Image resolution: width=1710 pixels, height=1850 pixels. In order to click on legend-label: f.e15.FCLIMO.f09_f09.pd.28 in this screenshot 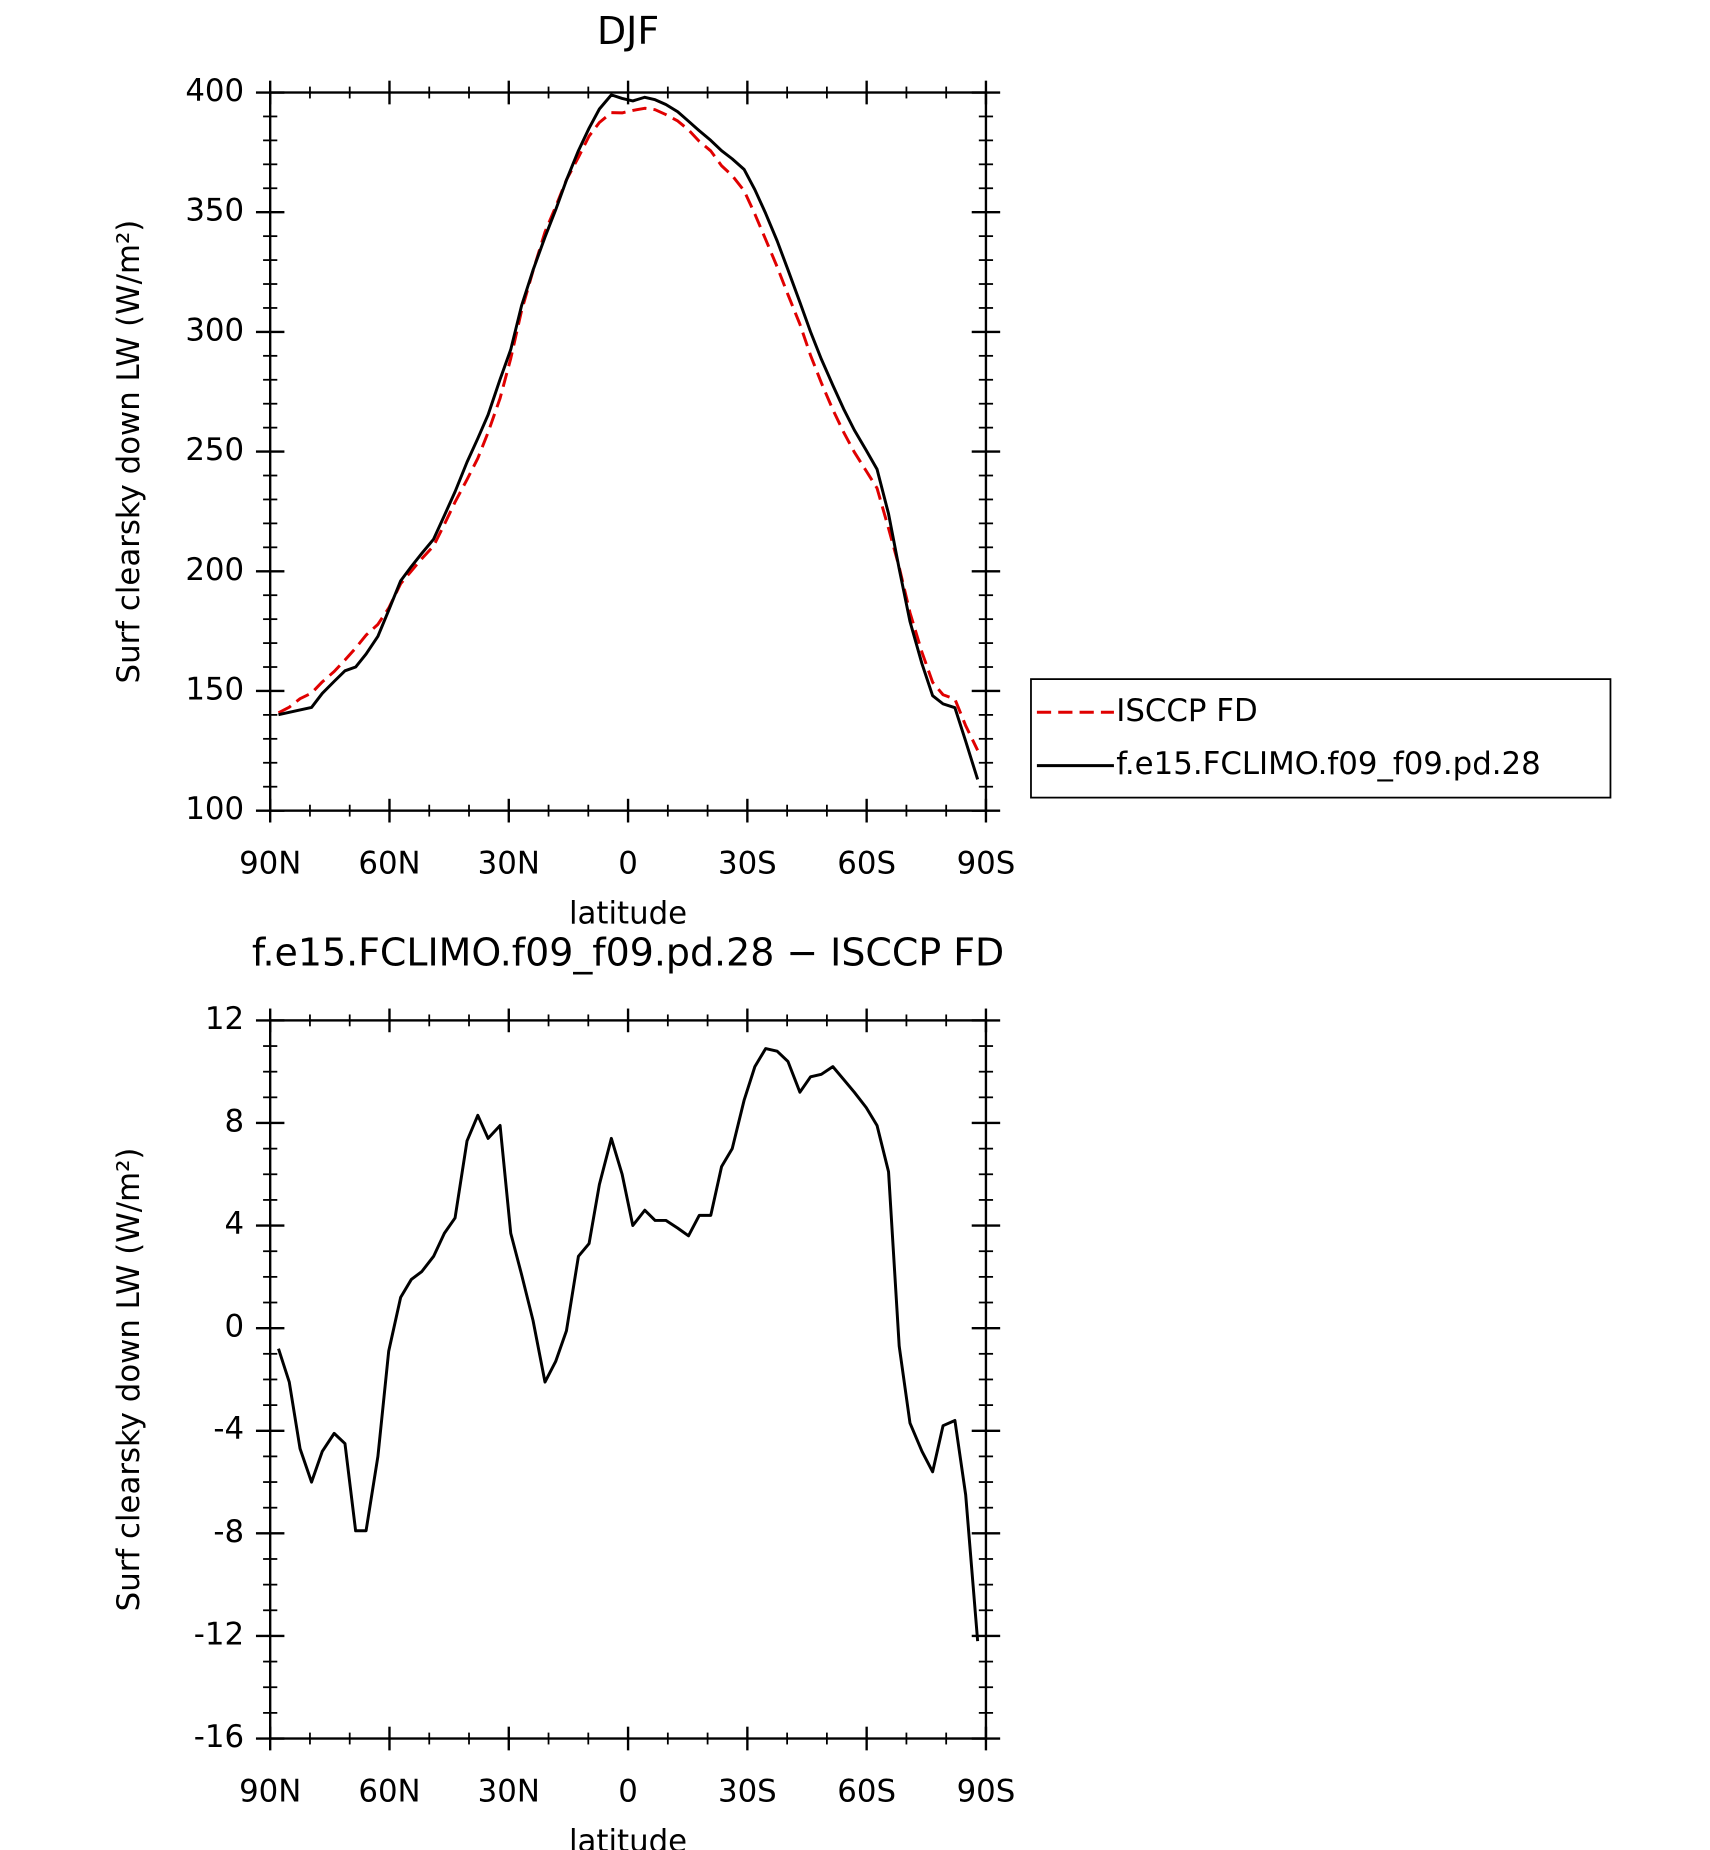, I will do `click(1328, 764)`.